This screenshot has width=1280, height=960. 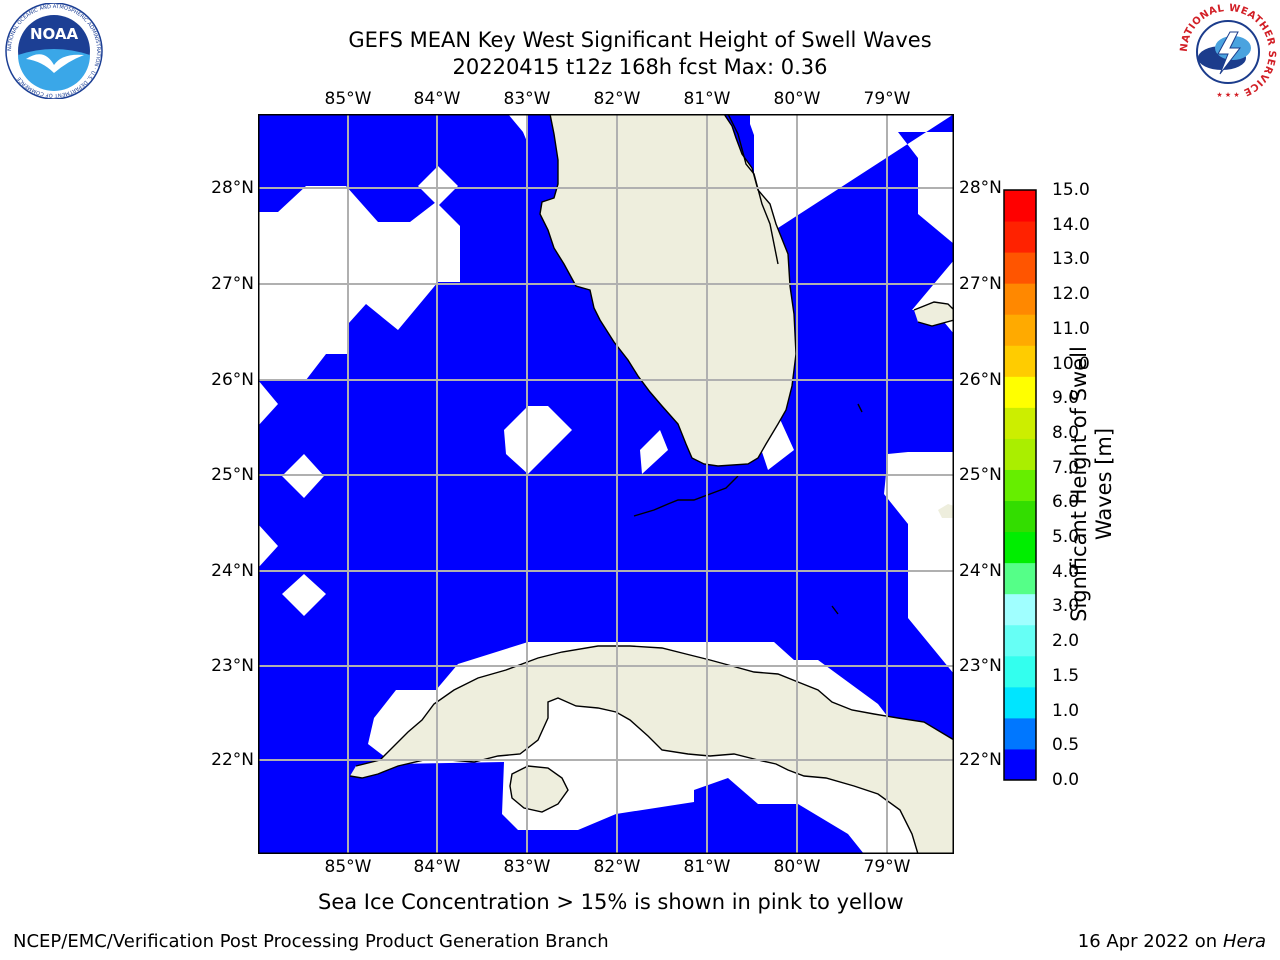 I want to click on colorbar-tick-label: 13.0, so click(x=1071, y=259).